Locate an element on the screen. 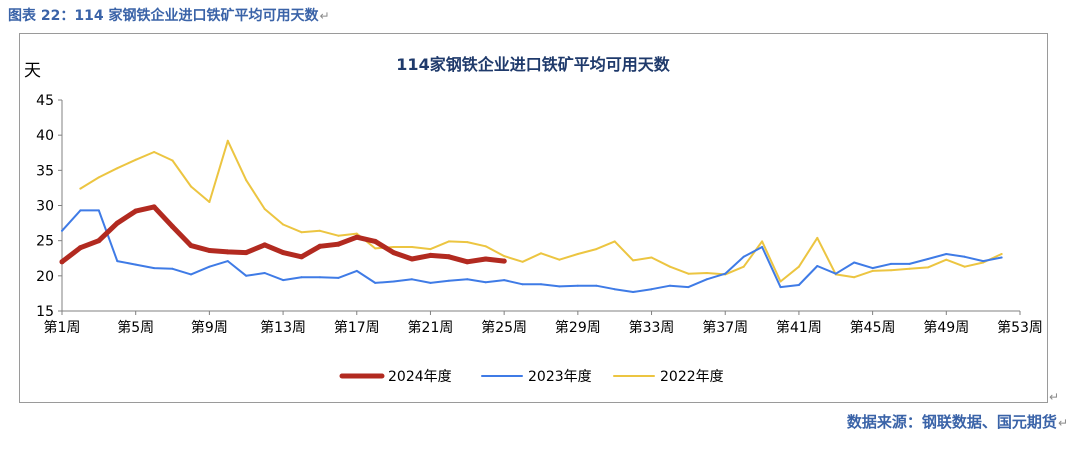 This screenshot has width=1080, height=454. x-tick-label: 第13周 is located at coordinates (283, 327).